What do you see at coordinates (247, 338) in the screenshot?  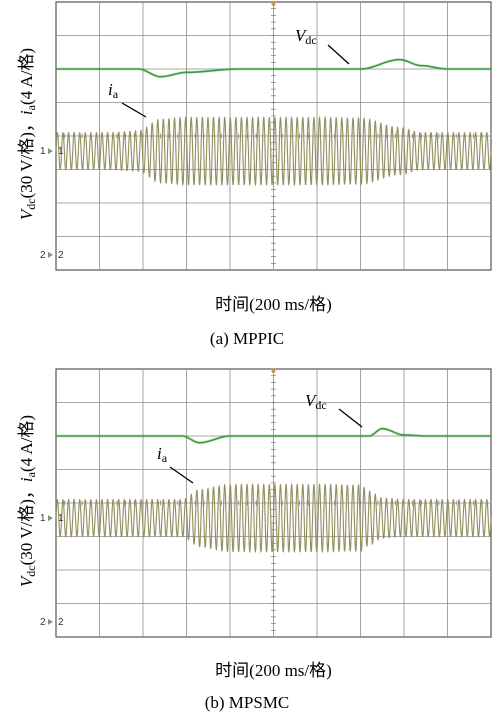 I see `caption-a: (a) MPPIC` at bounding box center [247, 338].